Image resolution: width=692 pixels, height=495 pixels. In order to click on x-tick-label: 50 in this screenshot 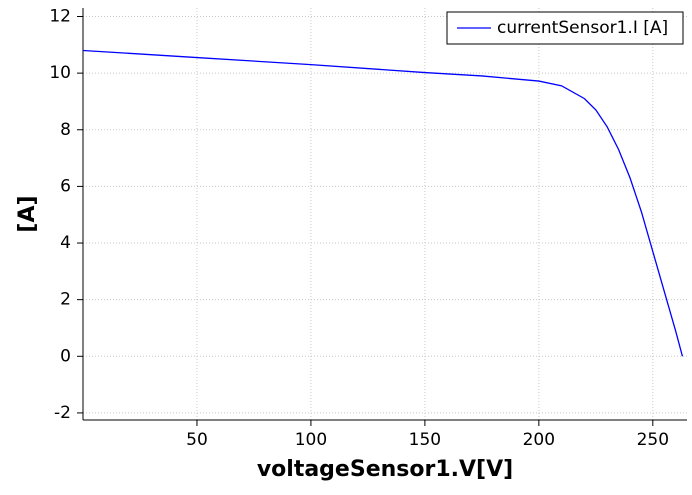, I will do `click(197, 440)`.